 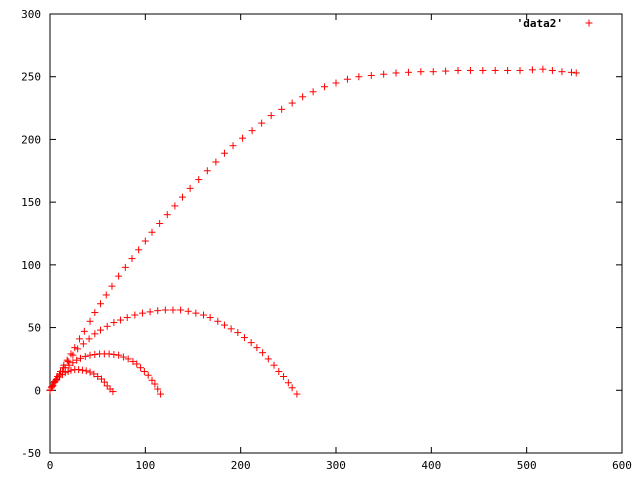 I want to click on y-tick-label: -50, so click(x=31, y=453).